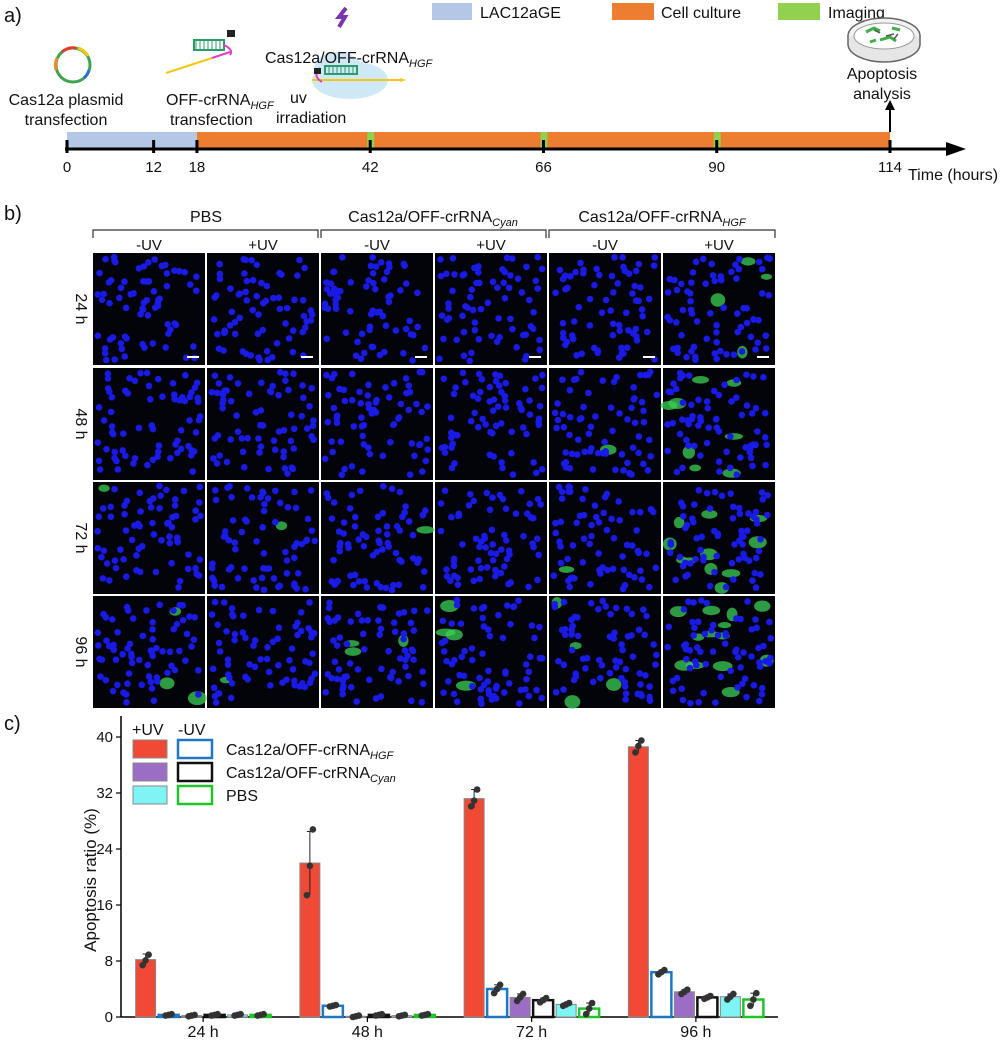 This screenshot has width=1006, height=1041. What do you see at coordinates (701, 13) in the screenshot?
I see `legend-label-culture: Cell culture` at bounding box center [701, 13].